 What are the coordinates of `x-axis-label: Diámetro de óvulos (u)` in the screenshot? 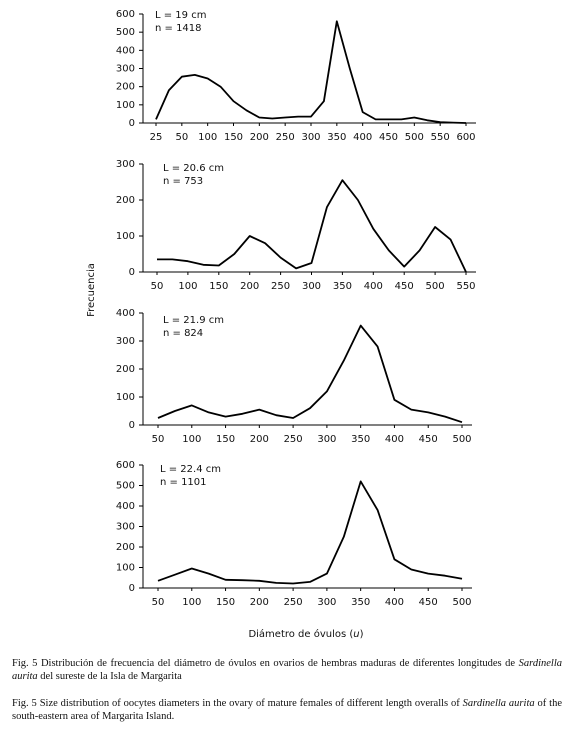 It's located at (305, 634).